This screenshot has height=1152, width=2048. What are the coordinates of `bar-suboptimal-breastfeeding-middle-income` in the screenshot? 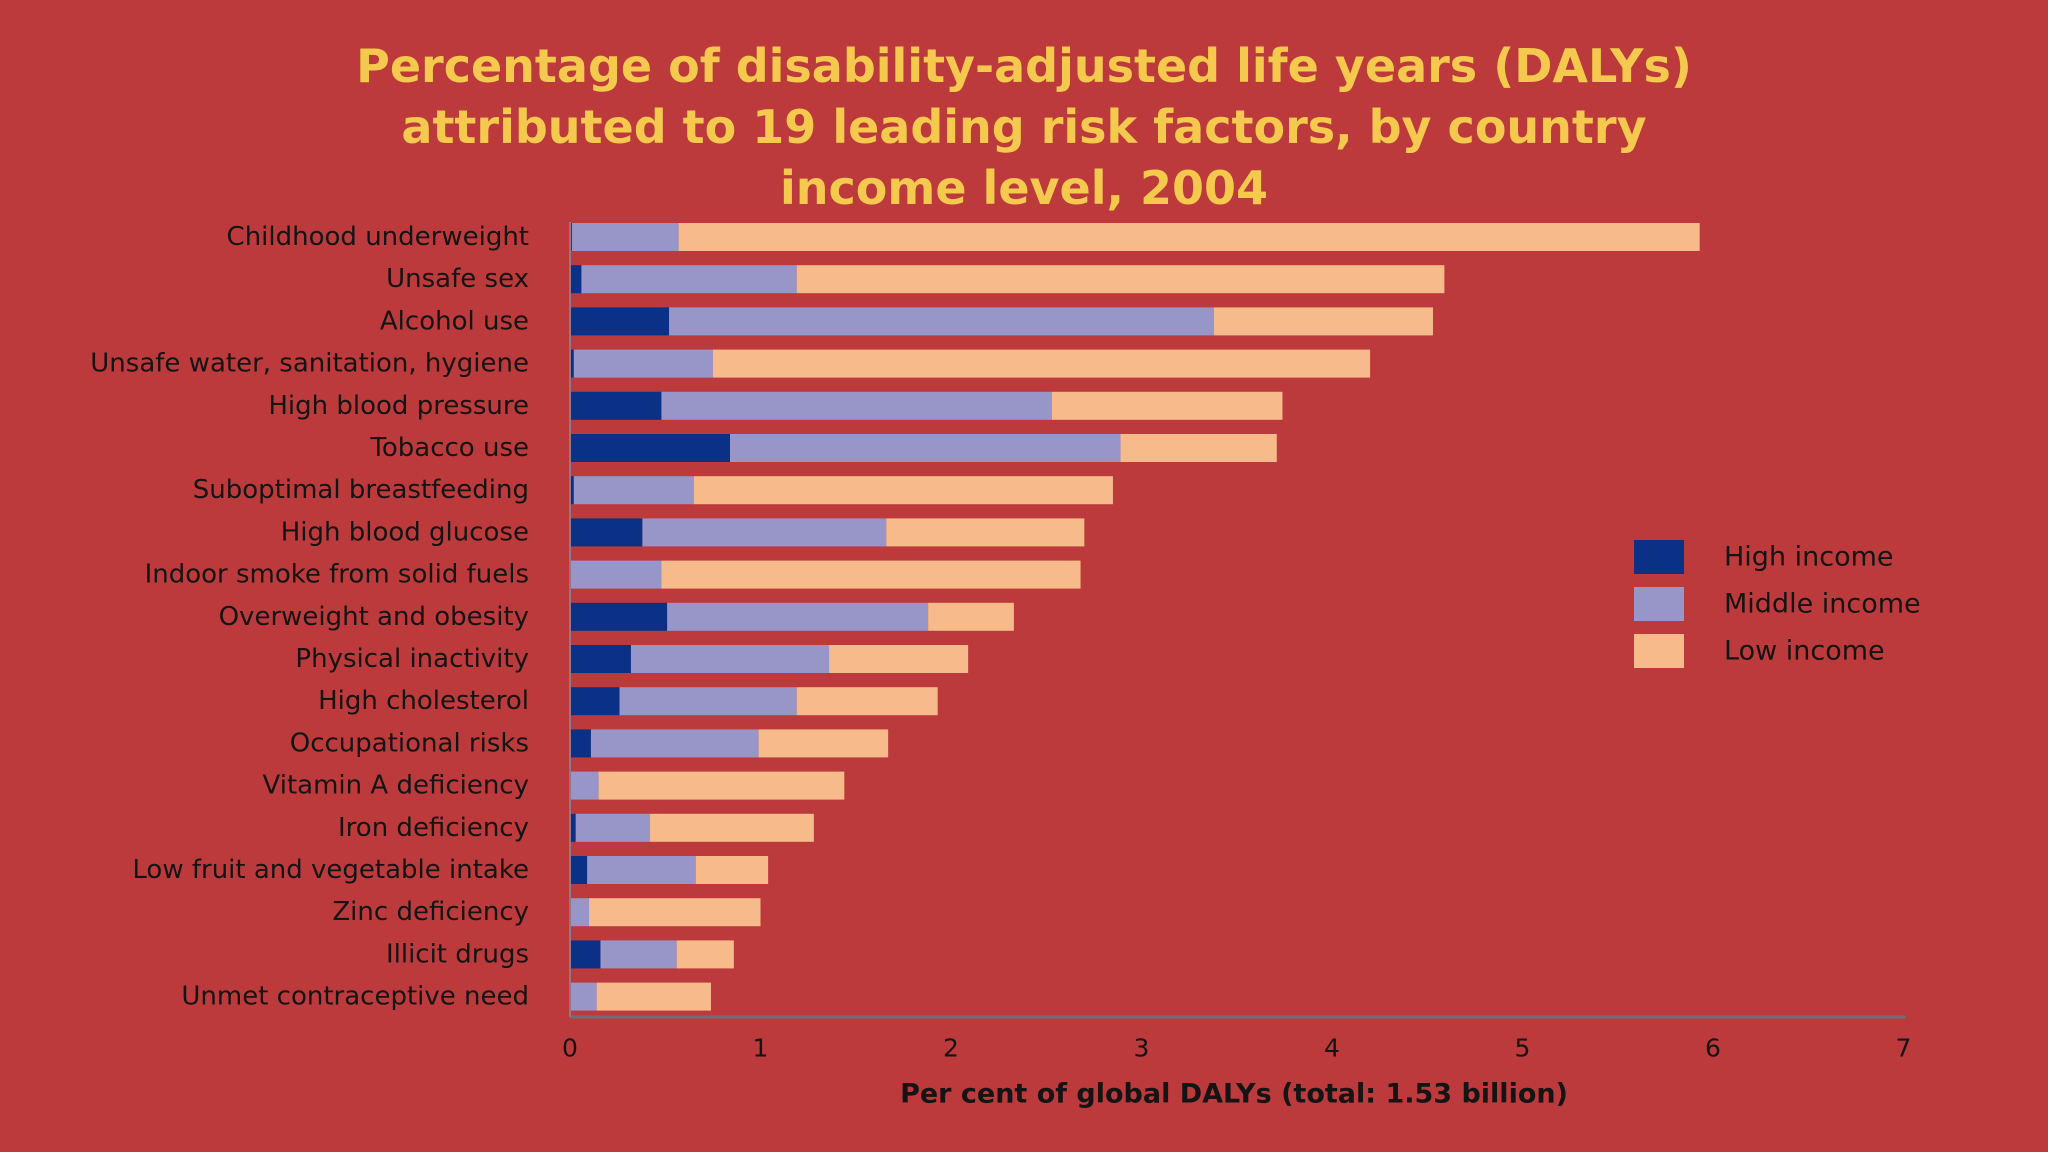 It's located at (633, 490).